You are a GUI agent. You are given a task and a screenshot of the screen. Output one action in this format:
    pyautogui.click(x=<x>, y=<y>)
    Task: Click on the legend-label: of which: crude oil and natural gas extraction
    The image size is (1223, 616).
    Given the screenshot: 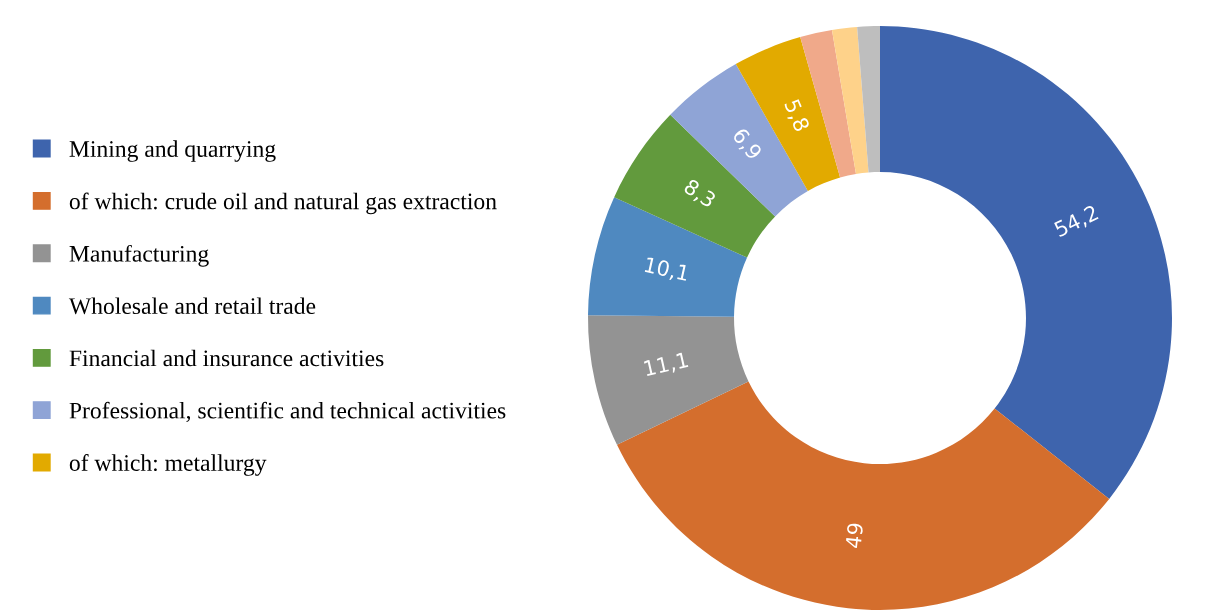 What is the action you would take?
    pyautogui.click(x=283, y=203)
    